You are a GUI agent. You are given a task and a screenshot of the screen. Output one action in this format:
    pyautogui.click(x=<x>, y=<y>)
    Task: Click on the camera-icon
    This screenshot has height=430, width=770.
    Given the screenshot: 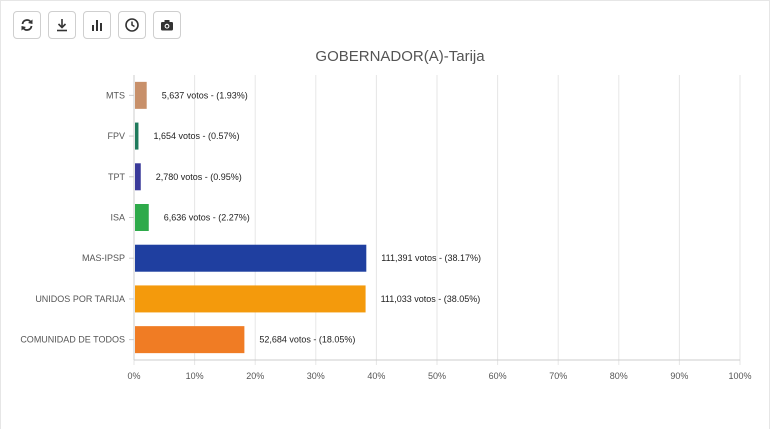 What is the action you would take?
    pyautogui.click(x=167, y=25)
    